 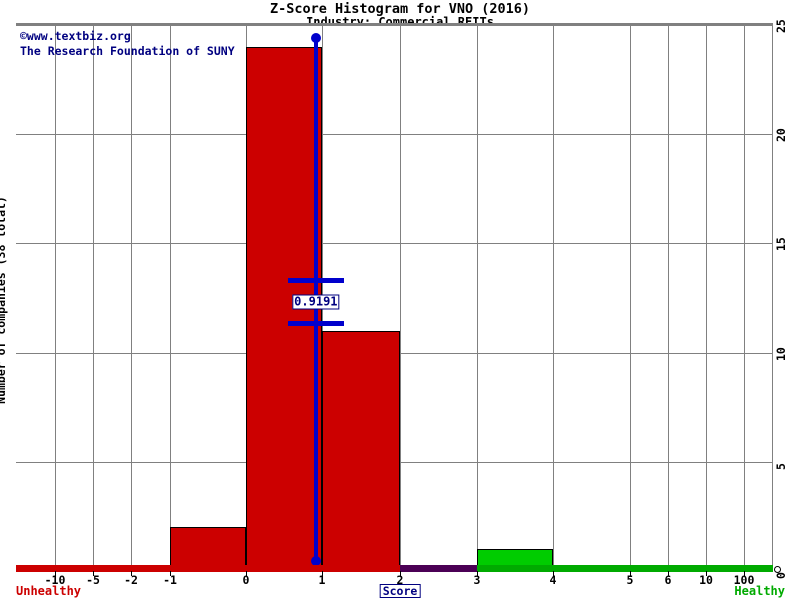 What do you see at coordinates (316, 302) in the screenshot?
I see `score-marker-value-label: 0.9191` at bounding box center [316, 302].